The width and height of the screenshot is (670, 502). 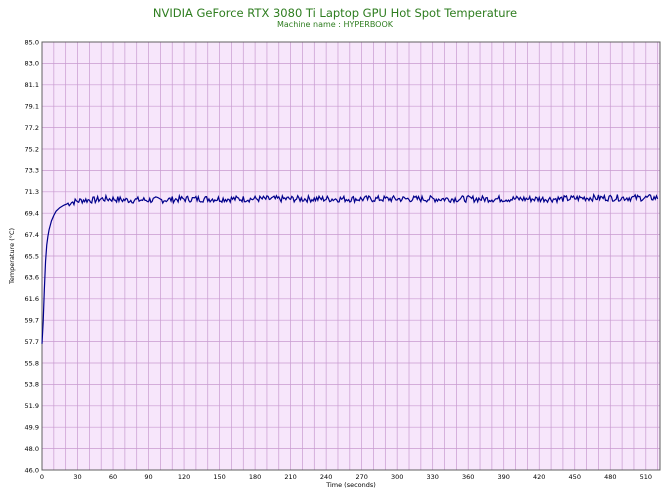 What do you see at coordinates (32, 64) in the screenshot?
I see `y-tick-label: 83.0` at bounding box center [32, 64].